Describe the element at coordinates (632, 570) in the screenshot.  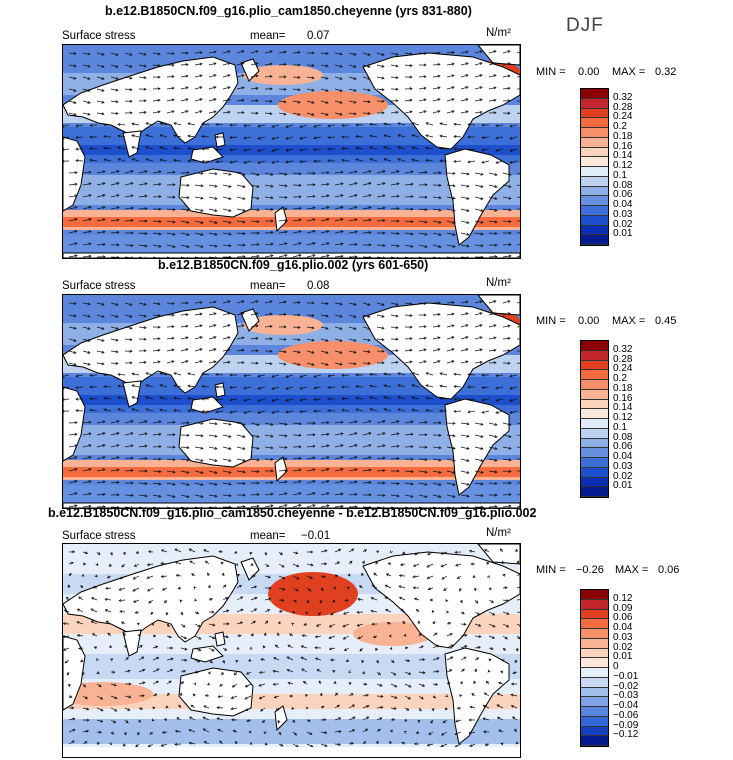
I see `panel-3-max-label: MAX =` at that location.